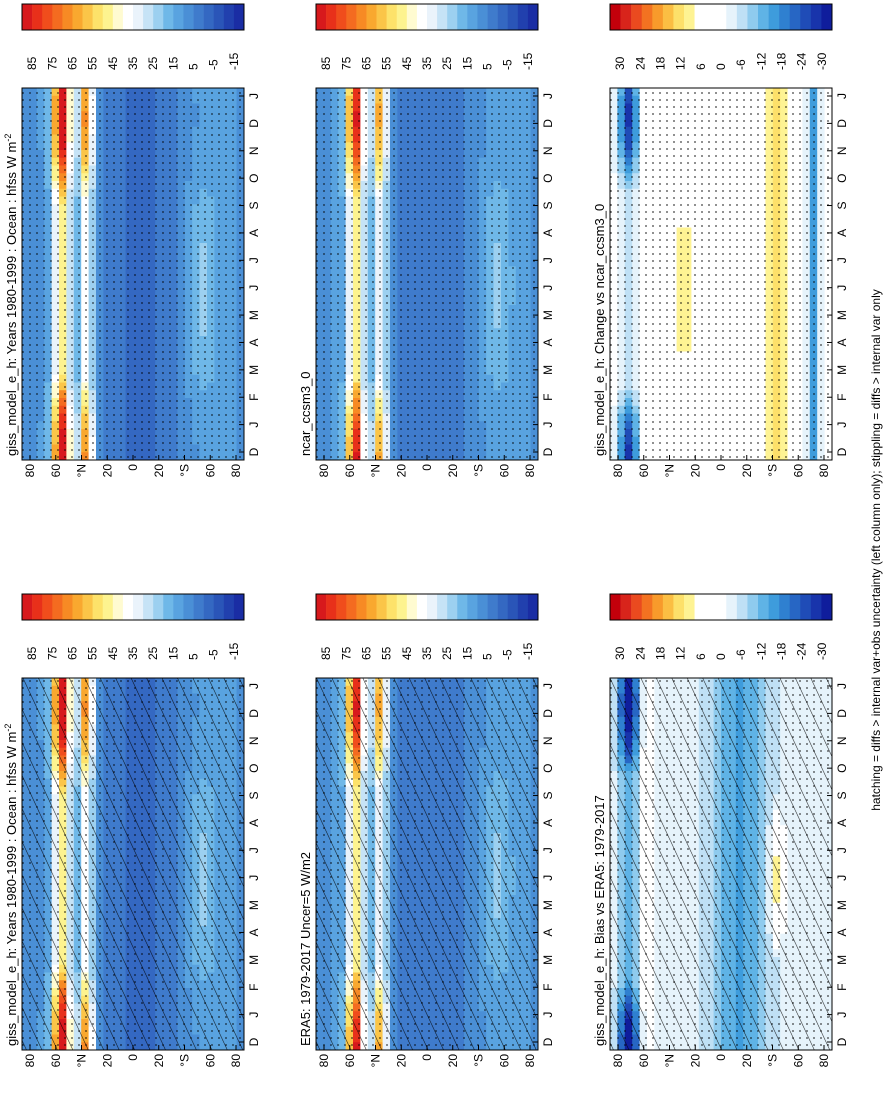 This screenshot has width=895, height=1100. I want to click on colorbar-label: 24, so click(640, 63).